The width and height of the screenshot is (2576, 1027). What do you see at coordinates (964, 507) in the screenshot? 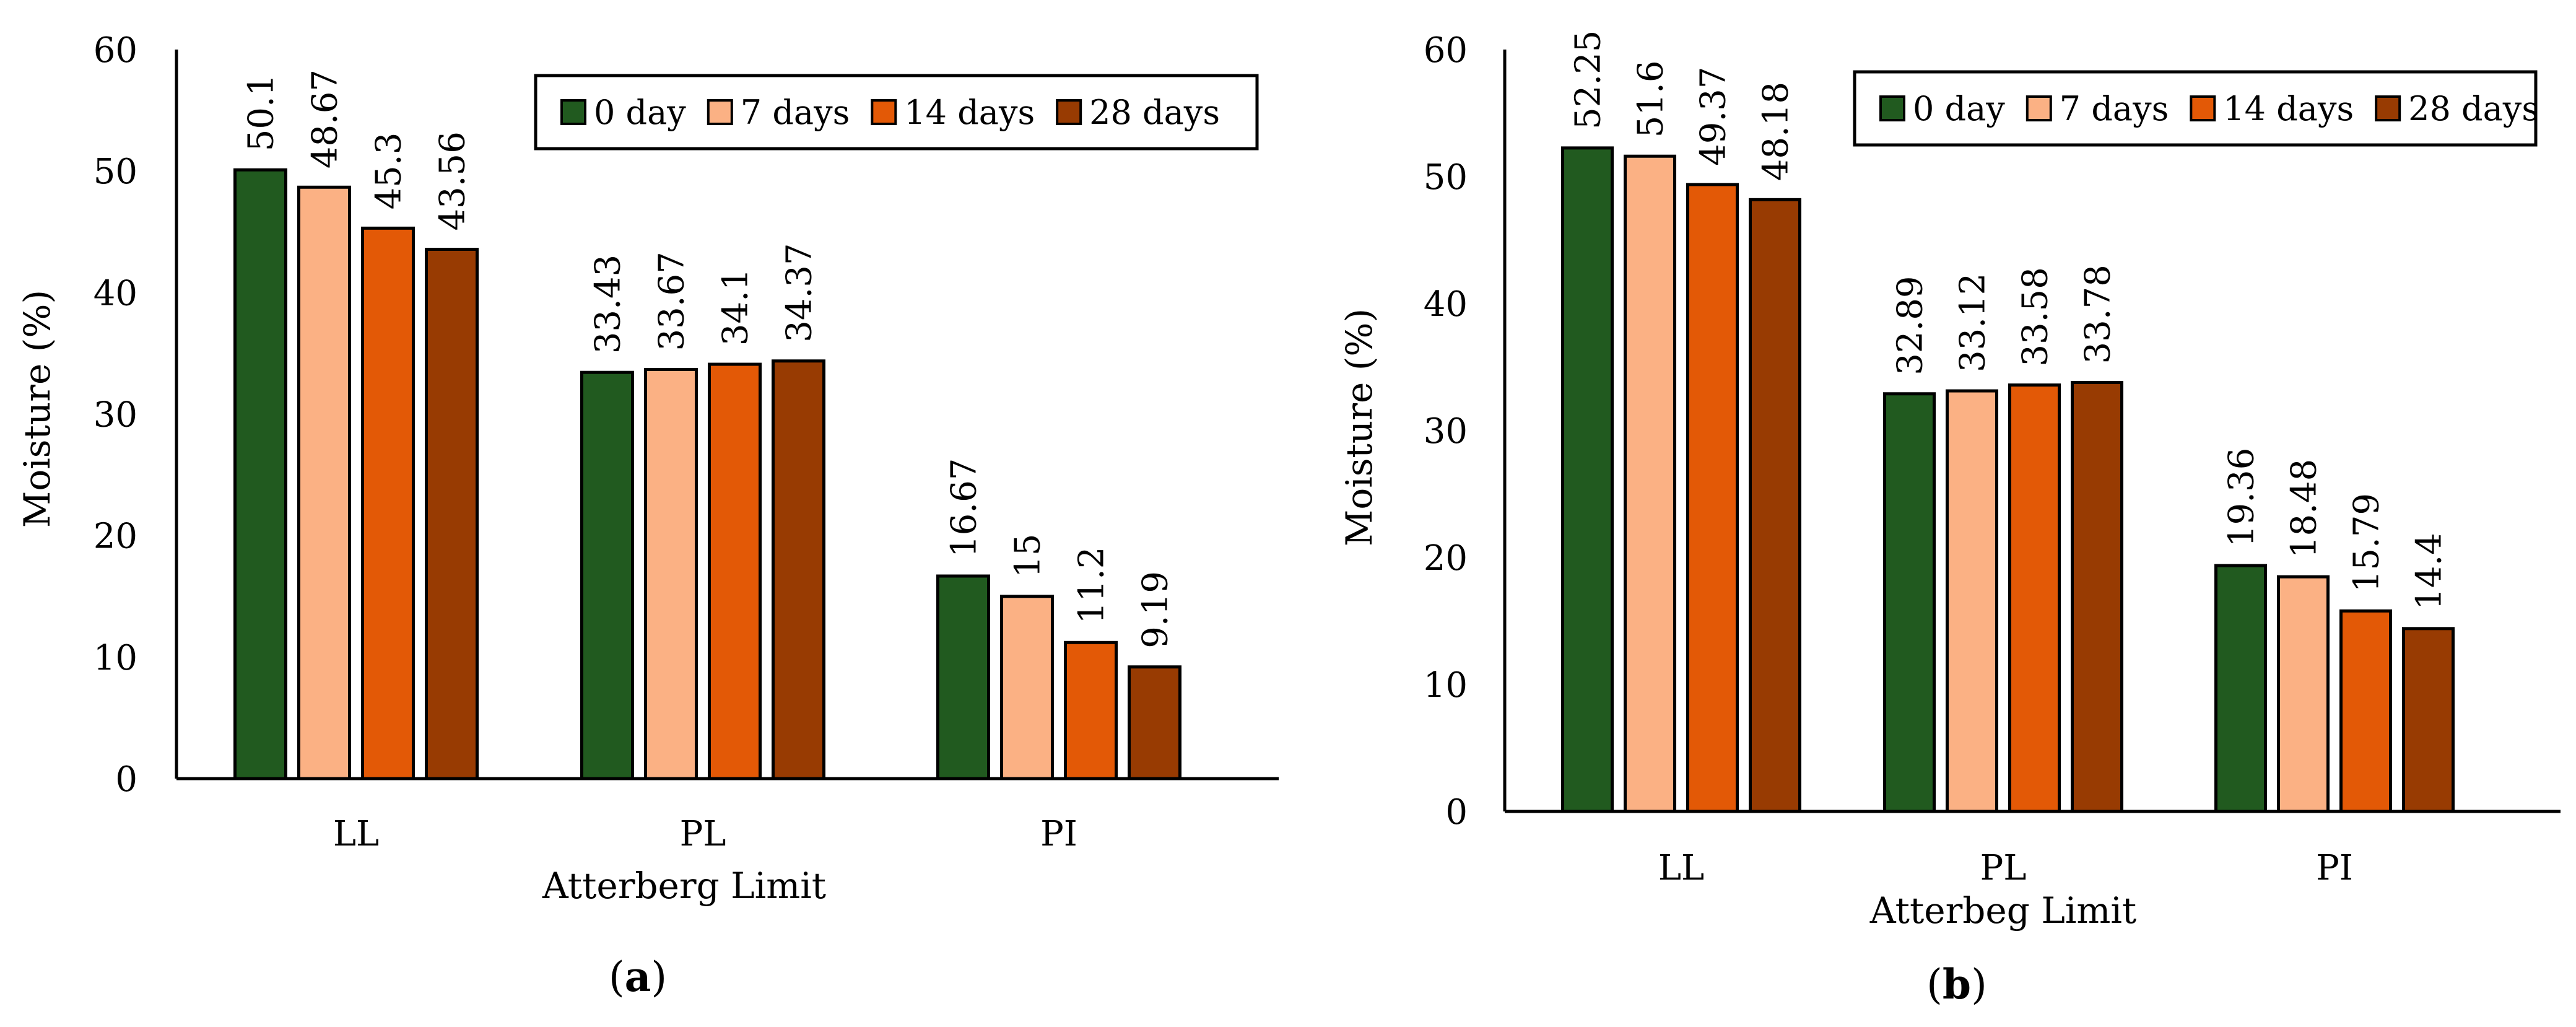
I see `data-label: 16.67` at bounding box center [964, 507].